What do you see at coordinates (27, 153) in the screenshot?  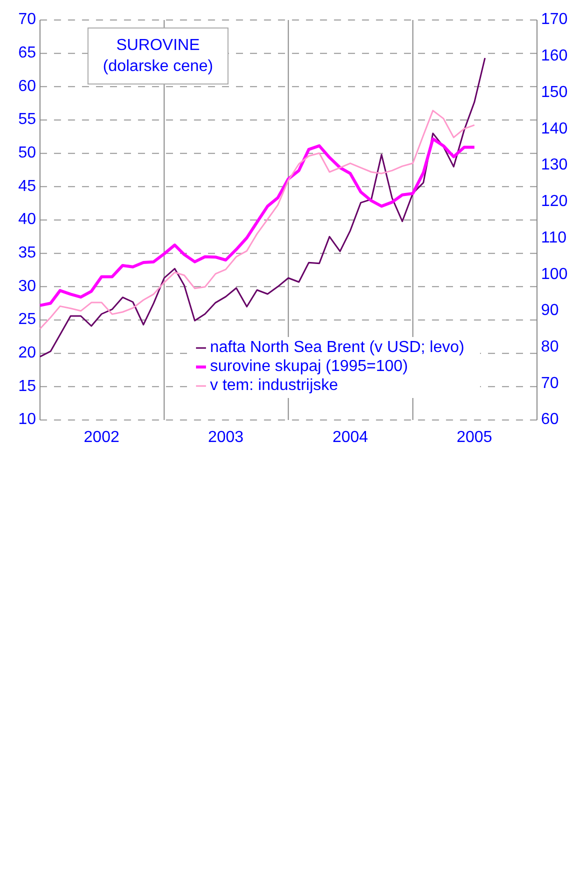 I see `y-tick-label: 50` at bounding box center [27, 153].